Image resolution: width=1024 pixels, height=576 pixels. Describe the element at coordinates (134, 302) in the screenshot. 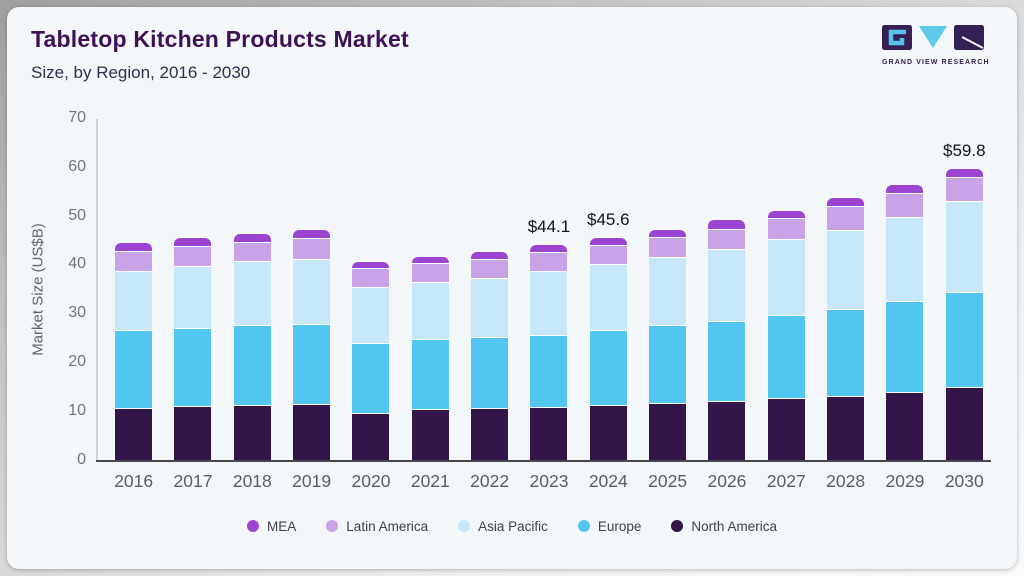

I see `bar-segment-2016-asia-pacific` at that location.